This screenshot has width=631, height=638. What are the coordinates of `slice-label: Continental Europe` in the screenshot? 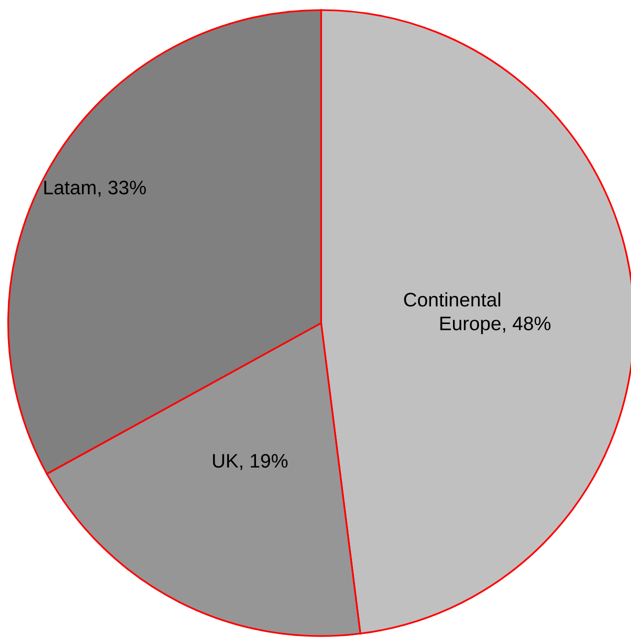 It's located at (452, 313).